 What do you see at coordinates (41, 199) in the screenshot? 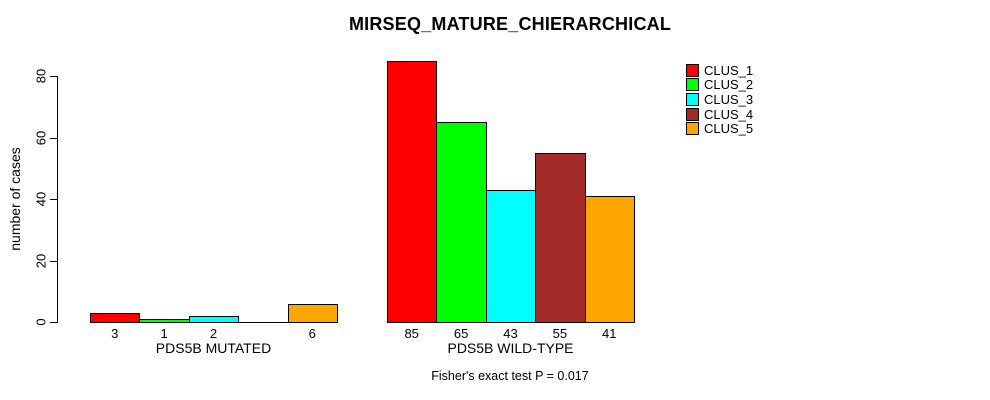
I see `y-tick-label-text: 40` at bounding box center [41, 199].